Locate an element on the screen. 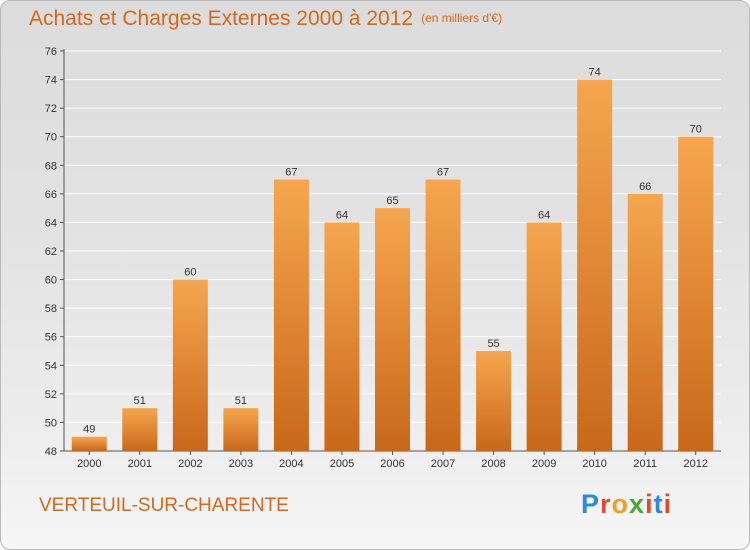 Image resolution: width=750 pixels, height=550 pixels. x-tick-label: 2008 is located at coordinates (493, 464).